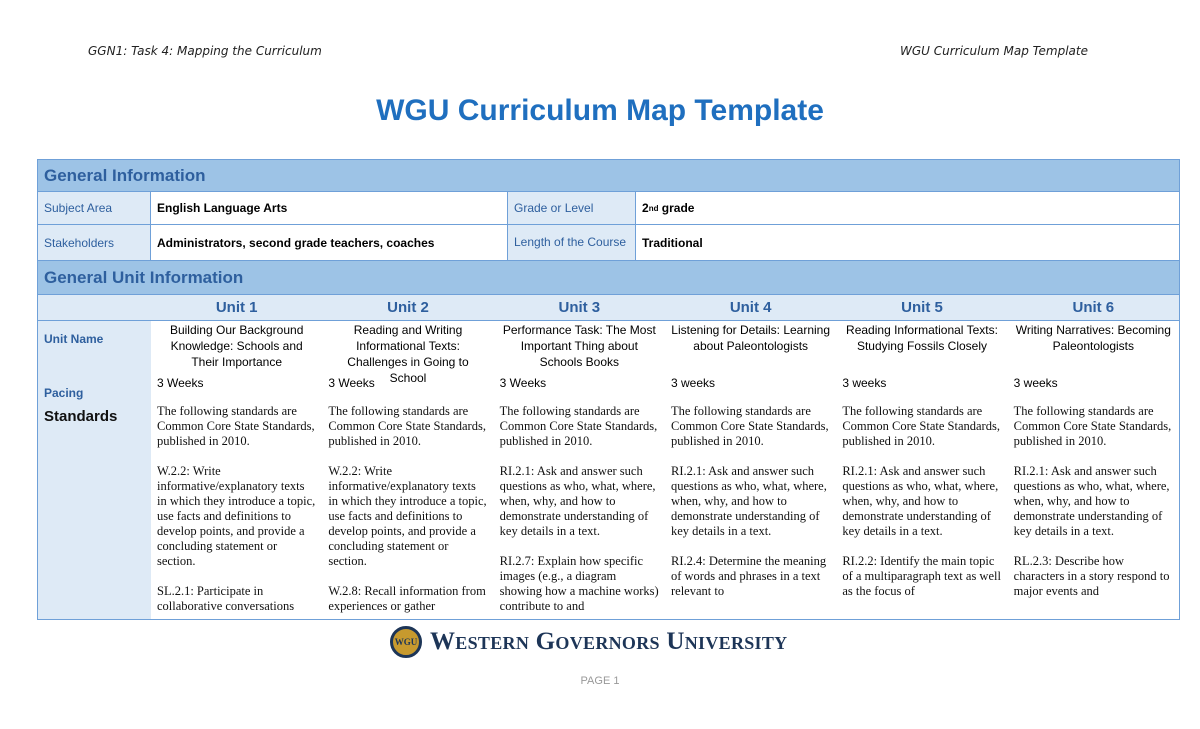 This screenshot has height=729, width=1200. Describe the element at coordinates (94, 348) in the screenshot. I see `unit-name-label: Unit Name` at that location.